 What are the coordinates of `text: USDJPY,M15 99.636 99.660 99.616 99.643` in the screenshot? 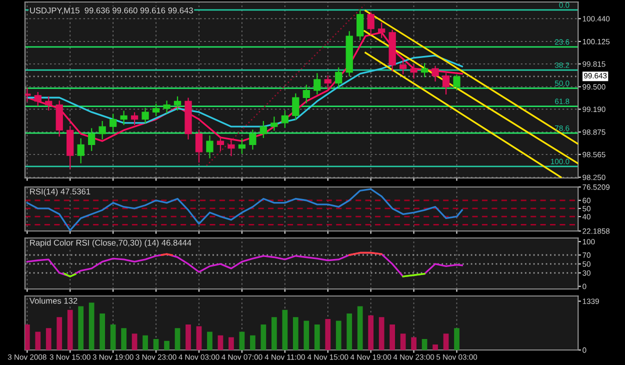 It's located at (111, 11).